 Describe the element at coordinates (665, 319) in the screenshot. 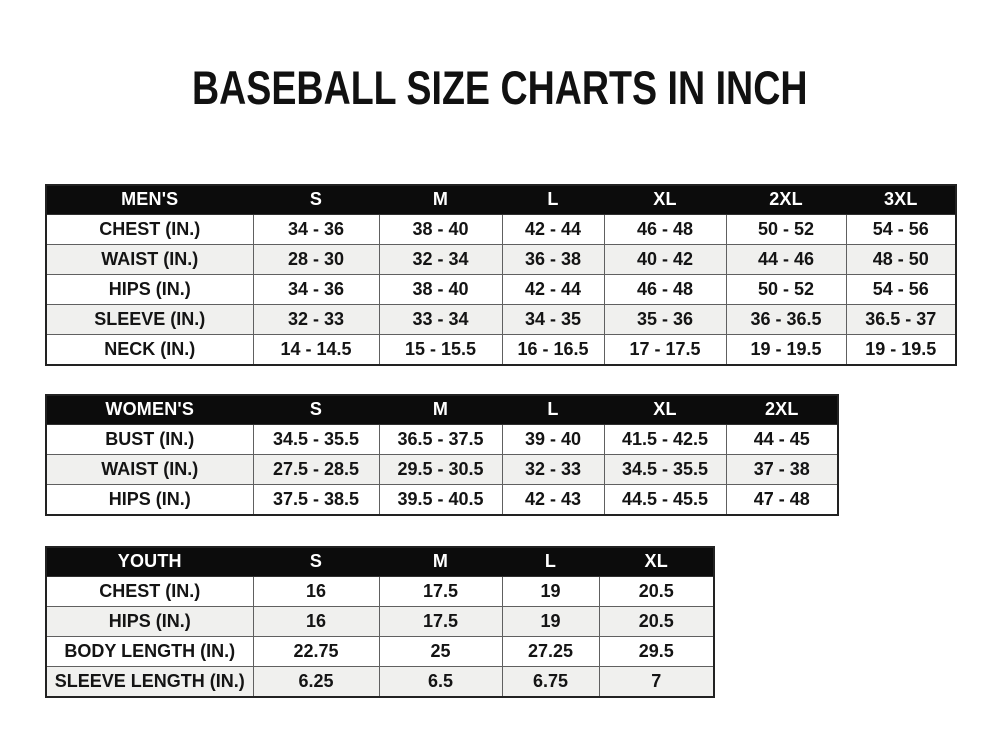

I see `size-cell: 35 - 36` at that location.